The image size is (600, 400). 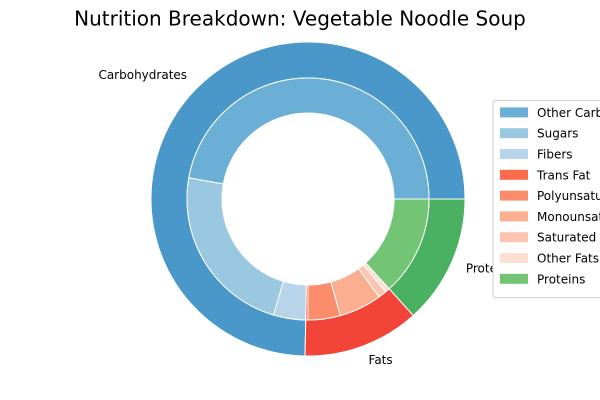 What do you see at coordinates (568, 259) in the screenshot?
I see `legend-label: Other Fats` at bounding box center [568, 259].